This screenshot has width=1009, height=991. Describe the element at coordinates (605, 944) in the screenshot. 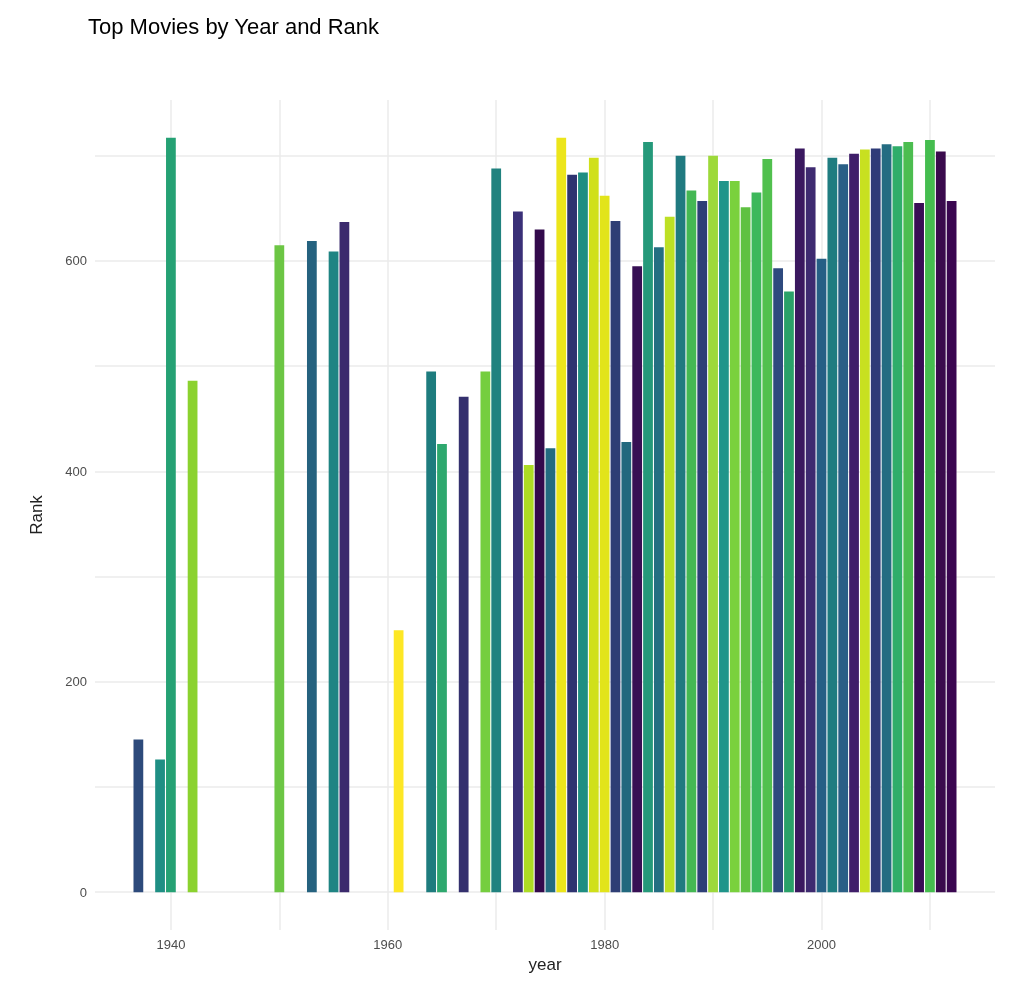

I see `x-tick-label: 1980` at that location.